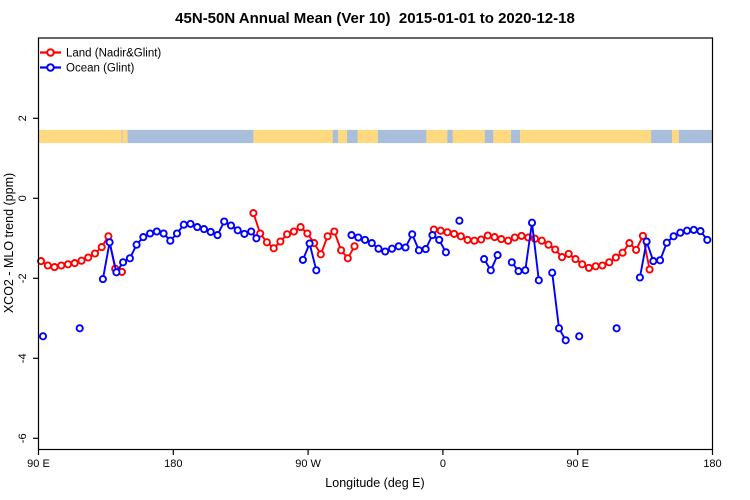  Describe the element at coordinates (375, 136) in the screenshot. I see `land-ocean-band` at that location.